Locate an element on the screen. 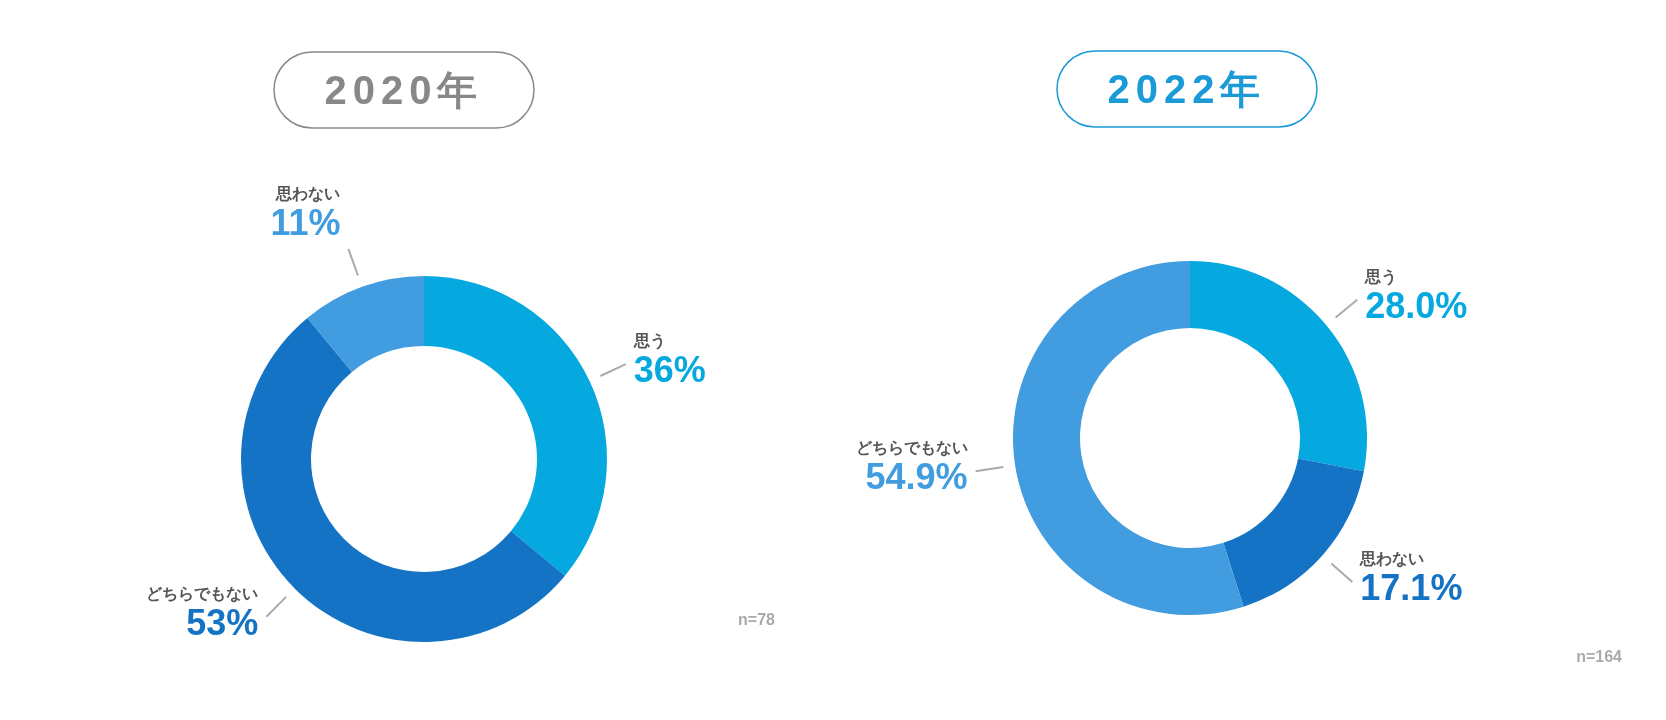 This screenshot has width=1666, height=720. text: n=164 is located at coordinates (1599, 656).